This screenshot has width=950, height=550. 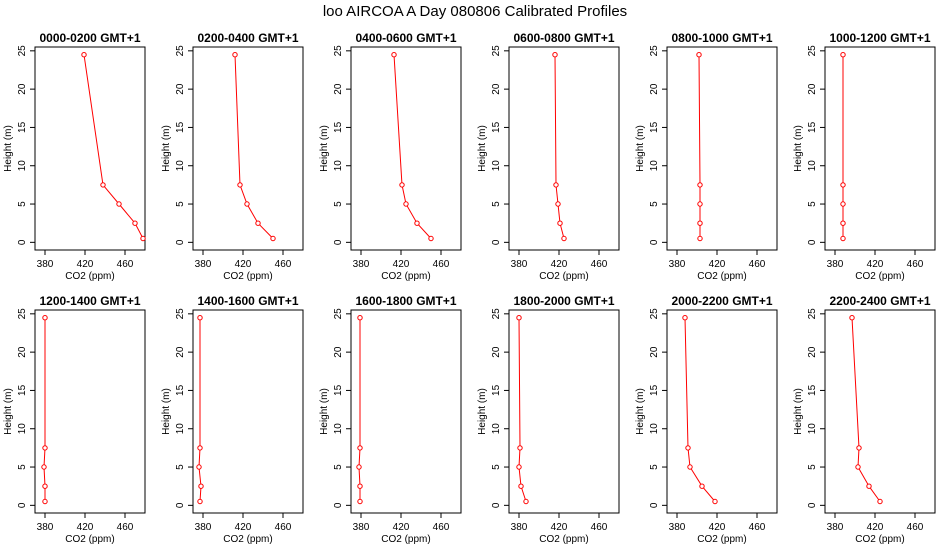 What do you see at coordinates (405, 38) in the screenshot?
I see `panel-3-title: 0400-0600 GMT+1` at bounding box center [405, 38].